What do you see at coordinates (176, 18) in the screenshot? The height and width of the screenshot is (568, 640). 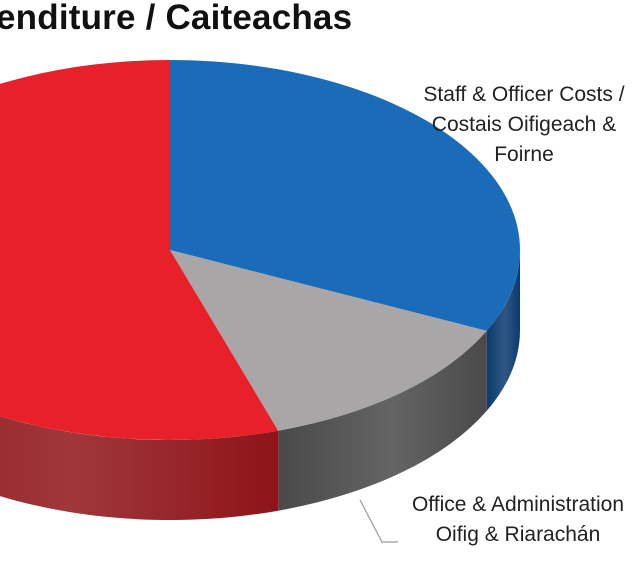 I see `chart-title: enditure / Caiteachas` at bounding box center [176, 18].